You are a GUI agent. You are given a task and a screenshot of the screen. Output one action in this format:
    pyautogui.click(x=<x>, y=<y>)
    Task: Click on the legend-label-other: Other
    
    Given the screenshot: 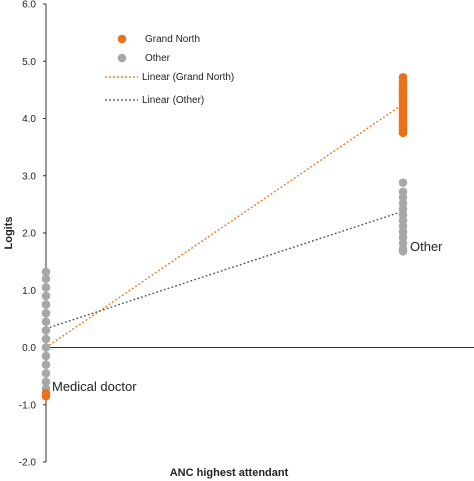 What is the action you would take?
    pyautogui.click(x=158, y=58)
    